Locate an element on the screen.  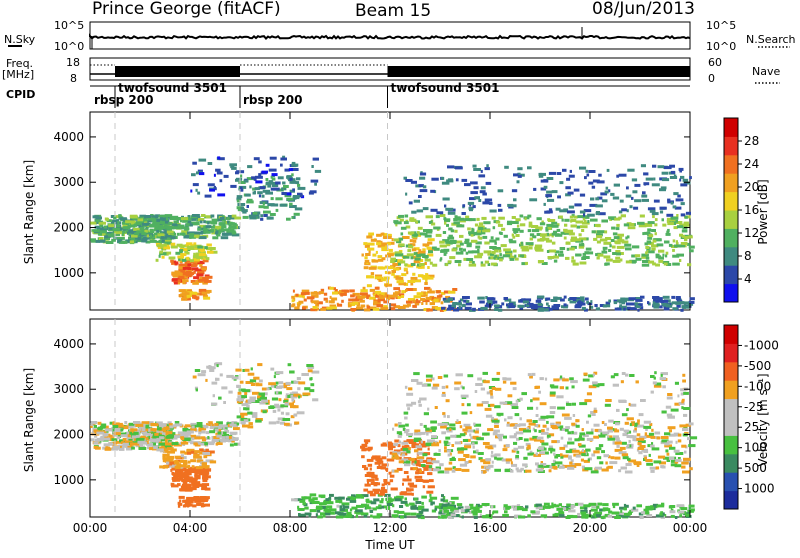
colorbar-tick-label: 28 is located at coordinates (751, 141).